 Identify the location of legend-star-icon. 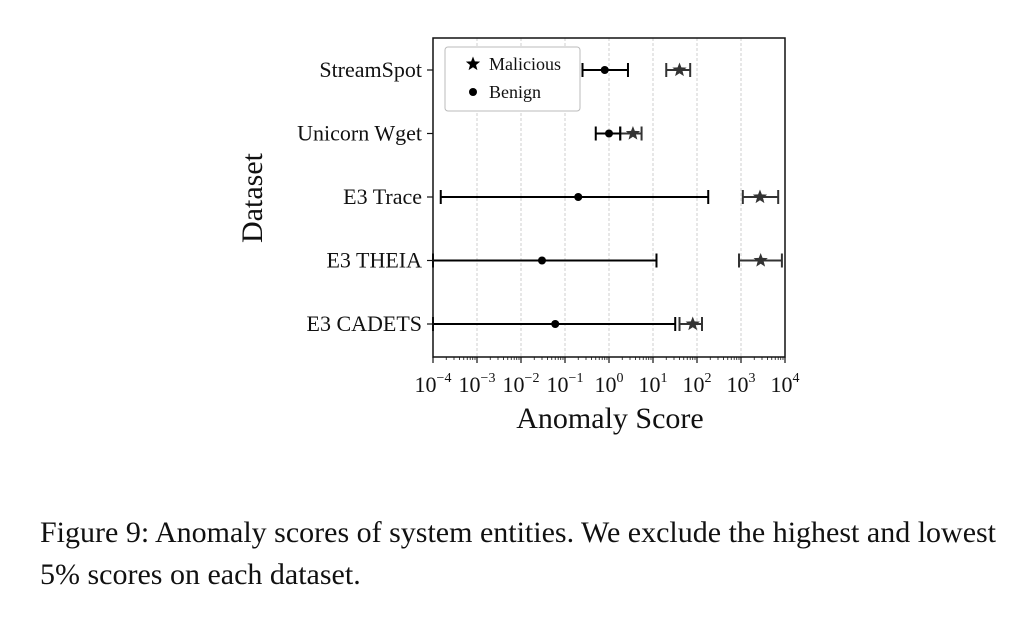
(473, 63).